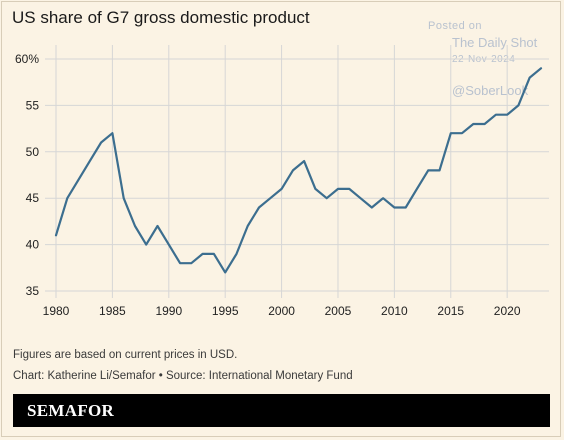 Image resolution: width=564 pixels, height=440 pixels. What do you see at coordinates (450, 311) in the screenshot?
I see `x-tick-label: 2015` at bounding box center [450, 311].